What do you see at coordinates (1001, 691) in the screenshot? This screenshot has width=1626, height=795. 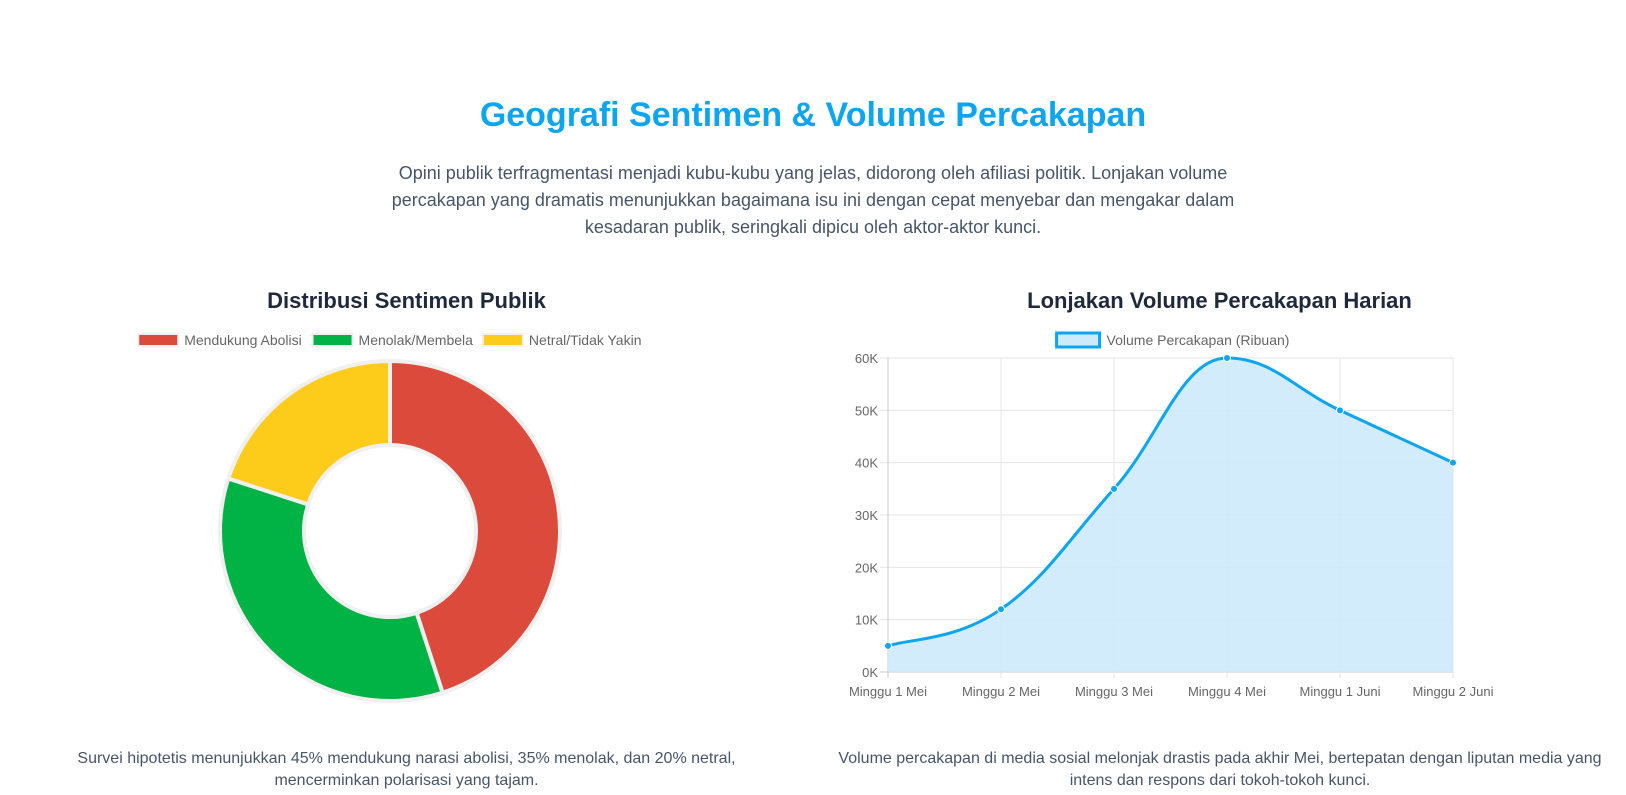 I see `x-tick-label-minggu-2-mei: Minggu 2 Mei` at bounding box center [1001, 691].